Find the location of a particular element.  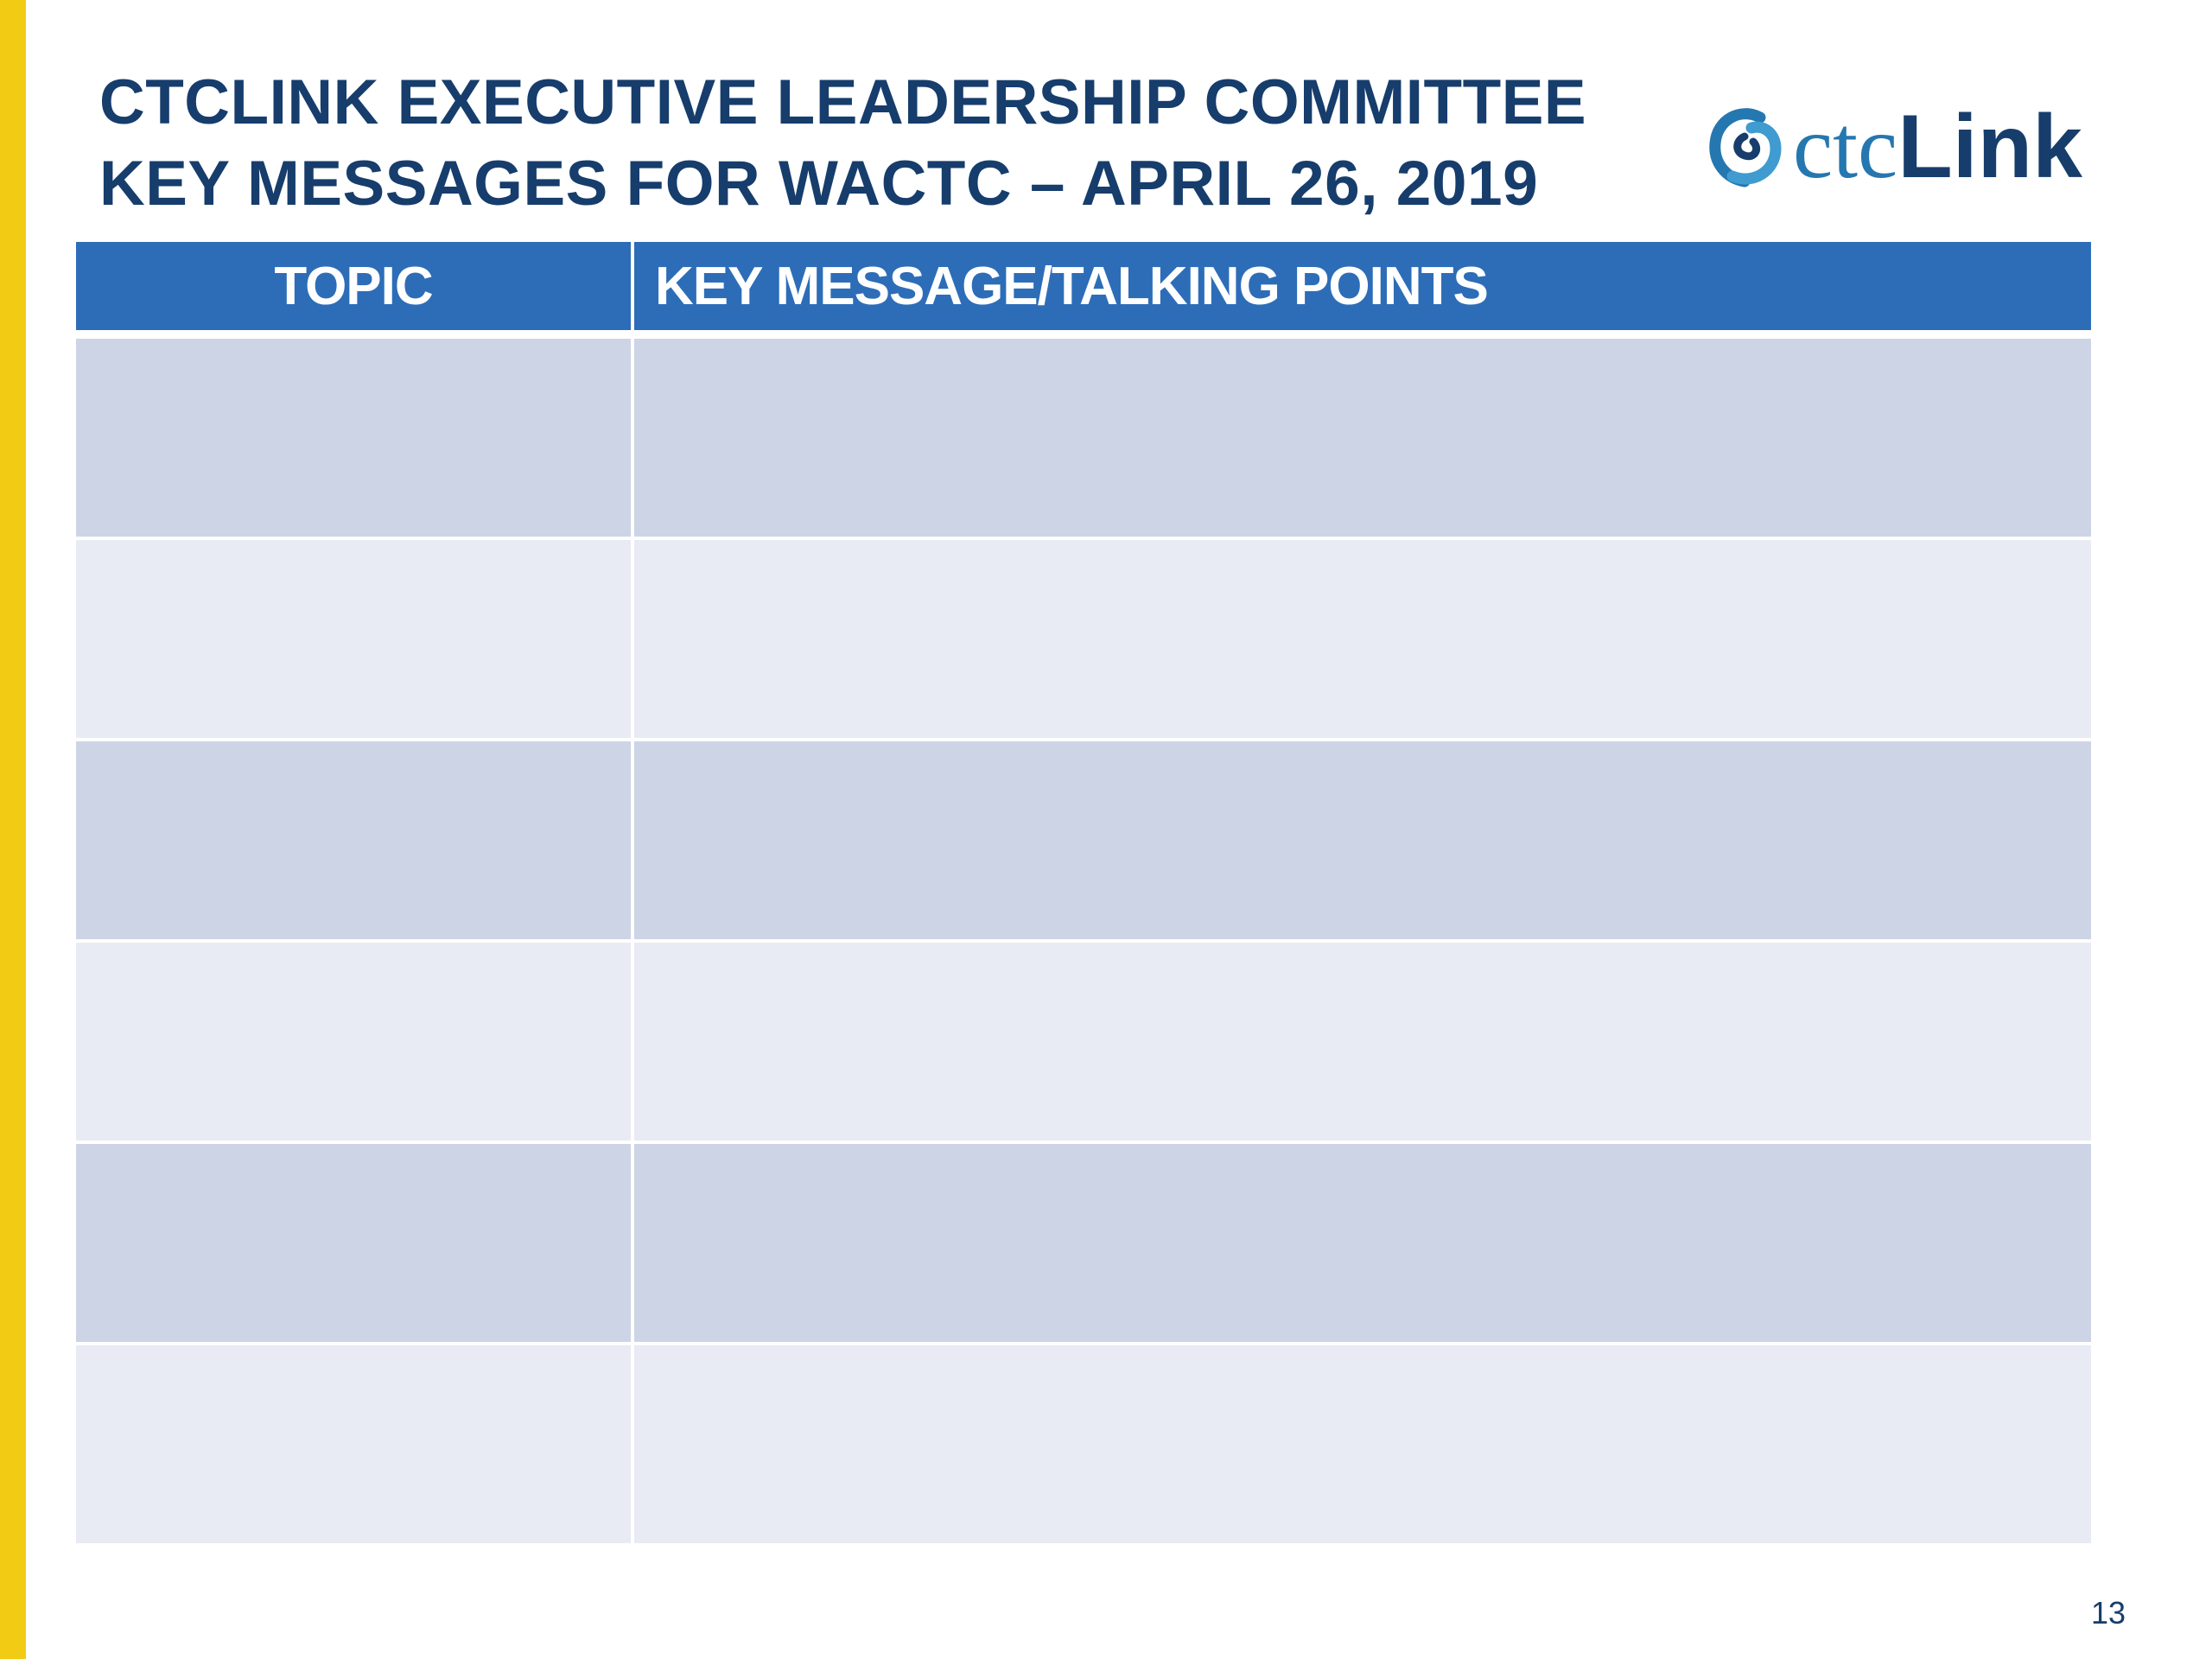

ctclink-logo: ctcLink is located at coordinates (1894, 147).